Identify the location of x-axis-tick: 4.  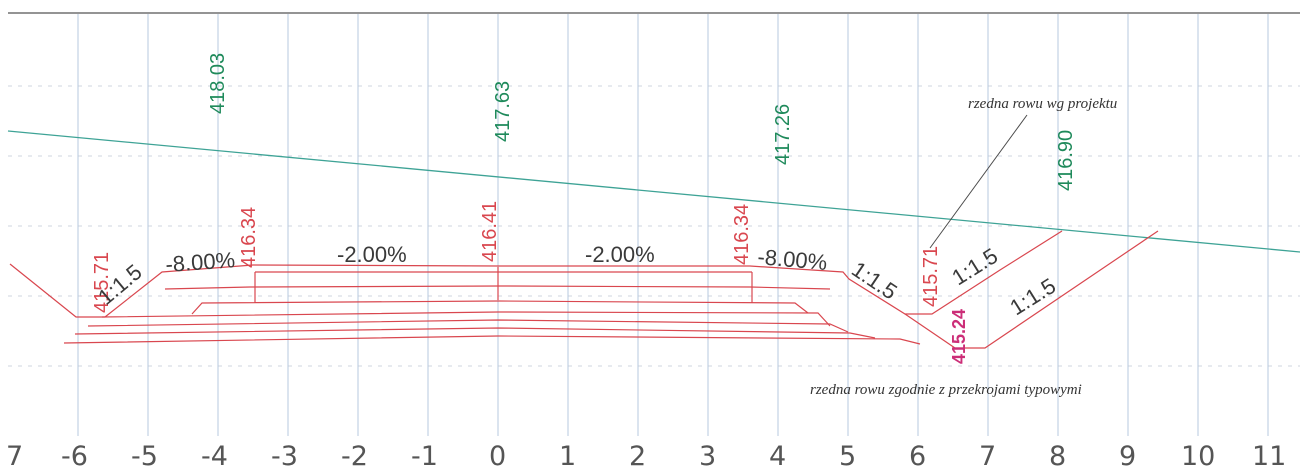
(777, 455).